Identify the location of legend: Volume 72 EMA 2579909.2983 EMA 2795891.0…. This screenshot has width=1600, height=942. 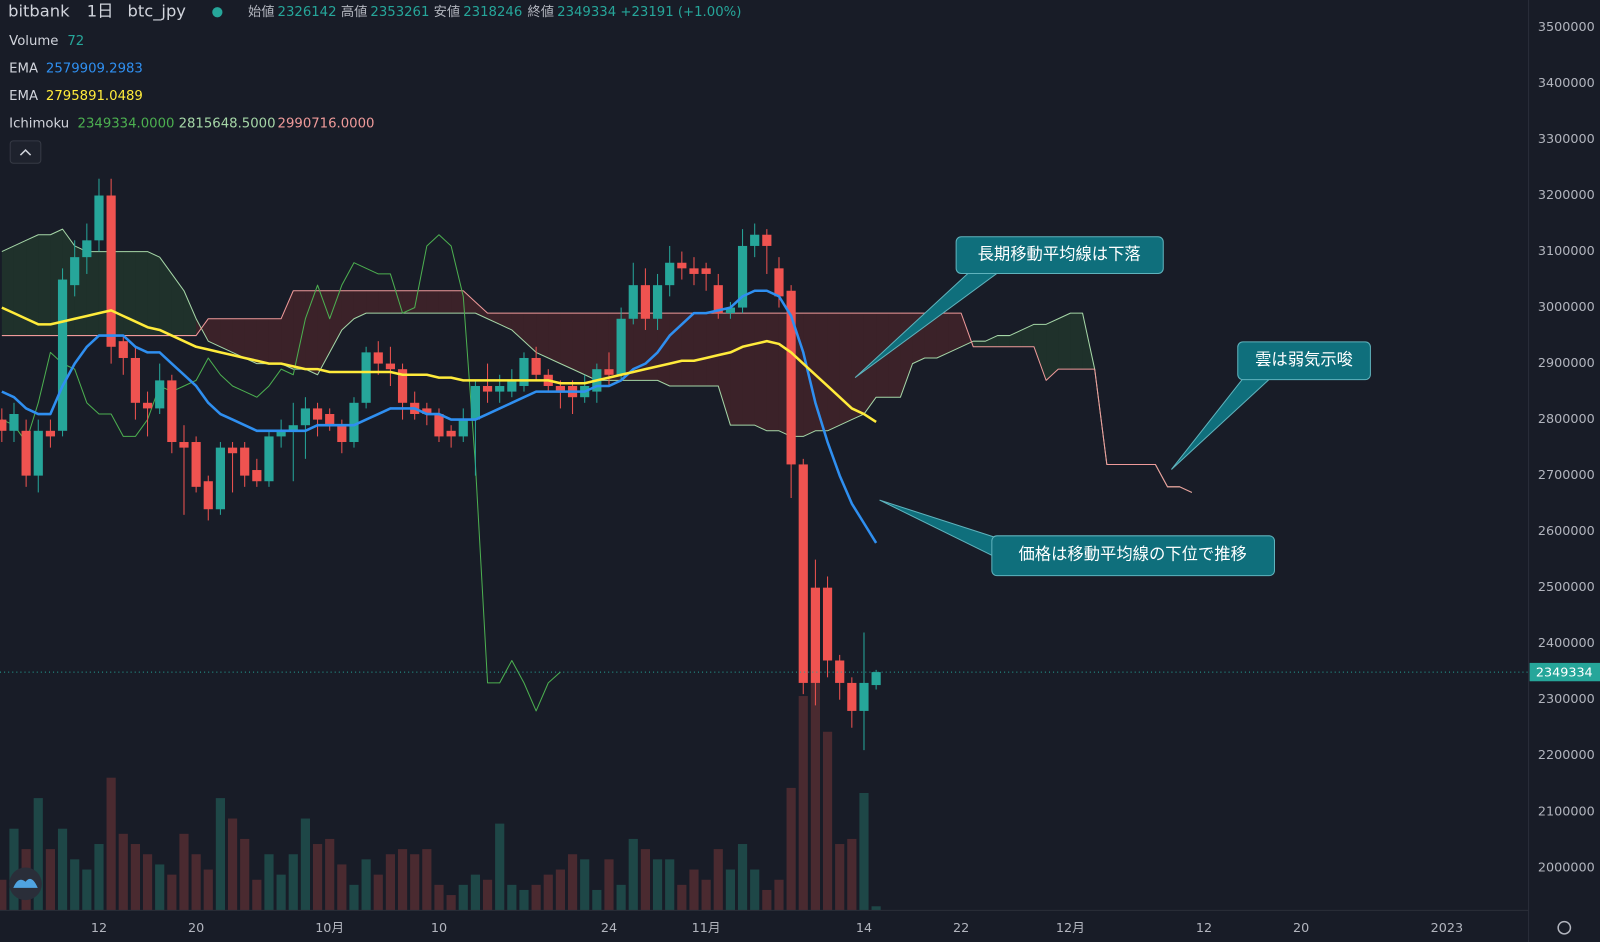
(191, 99).